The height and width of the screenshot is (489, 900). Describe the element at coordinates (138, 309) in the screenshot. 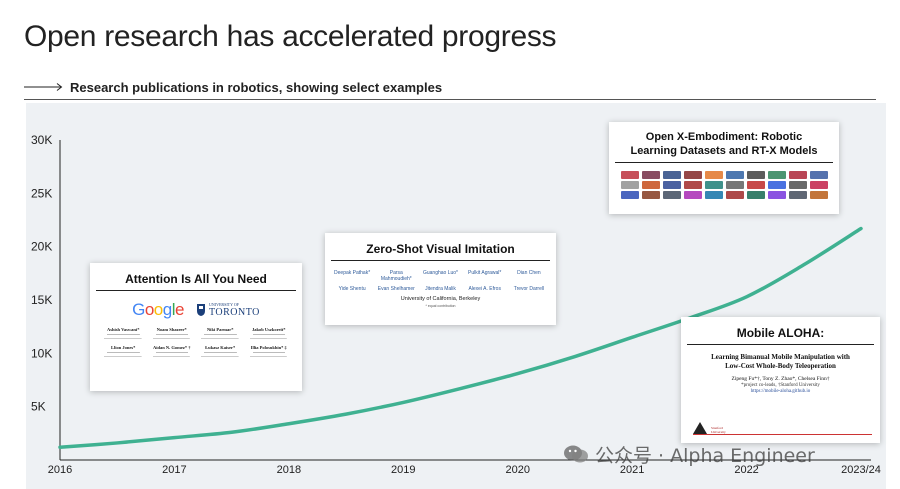

I see `google-logo-letter: G` at that location.